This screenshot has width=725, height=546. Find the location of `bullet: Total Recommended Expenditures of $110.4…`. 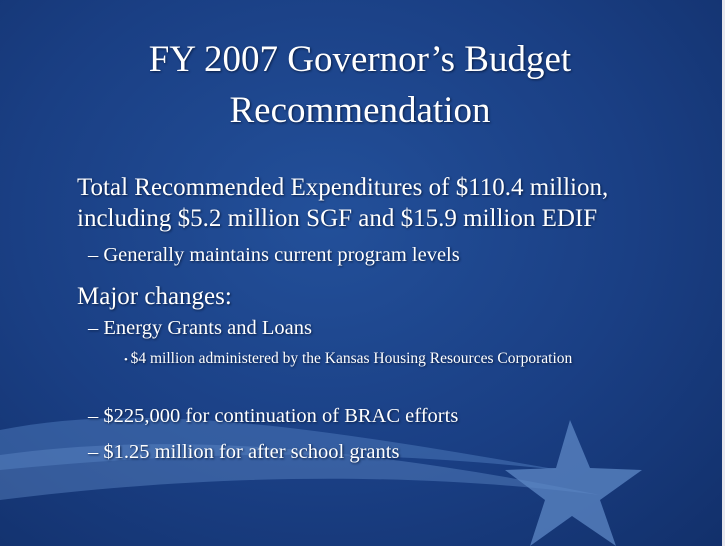

bullet: Total Recommended Expenditures of $110.4… is located at coordinates (343, 203).